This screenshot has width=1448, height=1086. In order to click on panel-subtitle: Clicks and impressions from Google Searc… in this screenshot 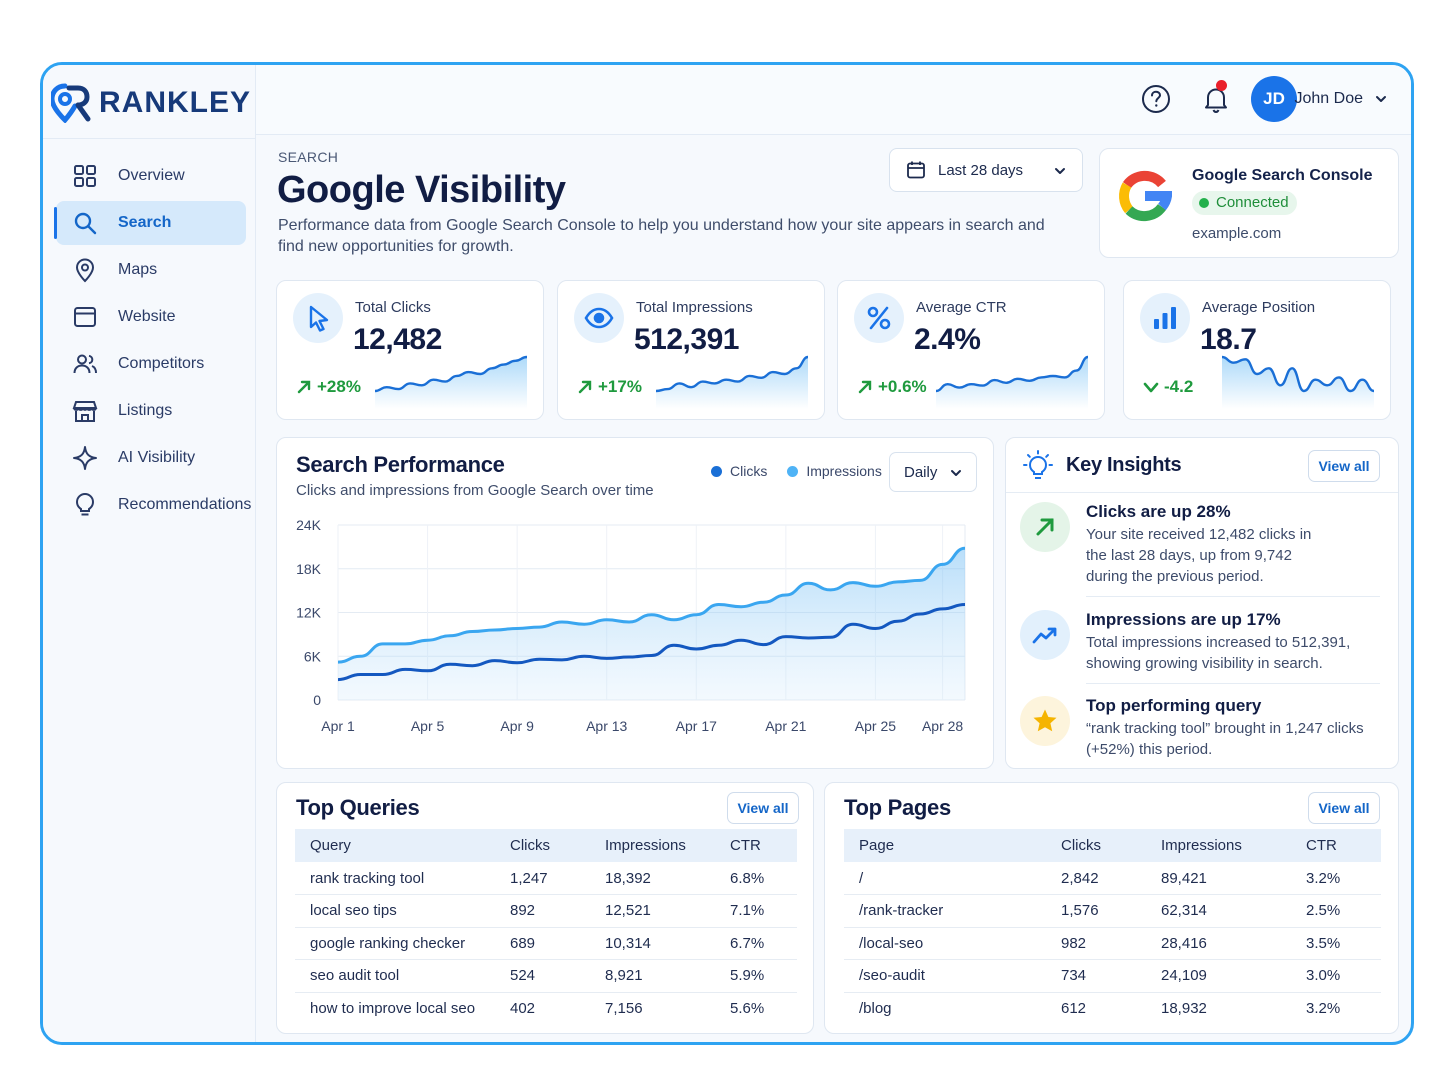, I will do `click(475, 490)`.